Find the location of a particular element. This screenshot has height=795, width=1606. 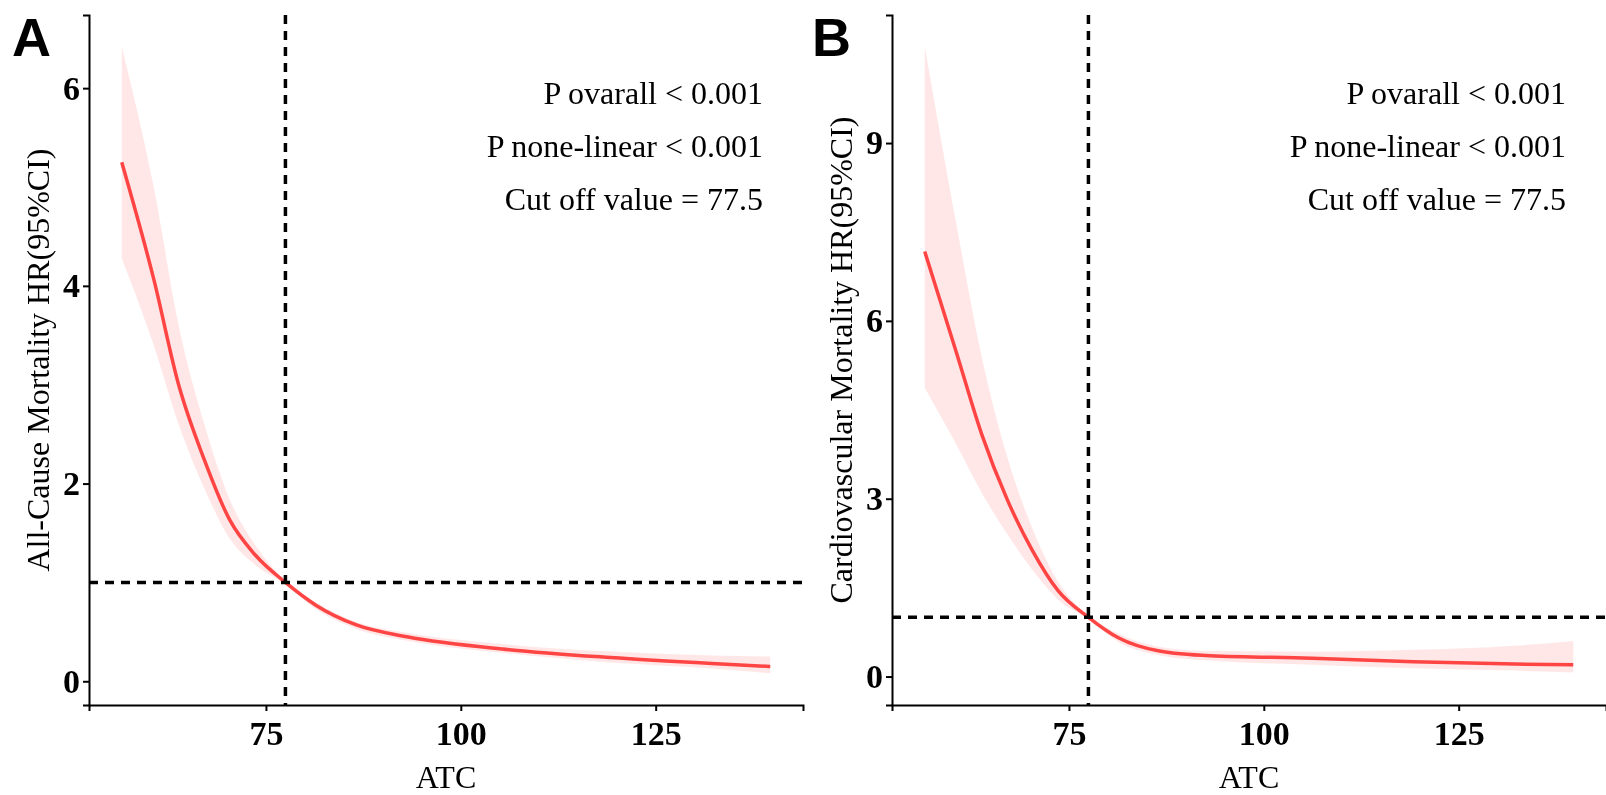

y-axis-title: Cardiovascular Mortality HR(95%CI) is located at coordinates (841, 360).